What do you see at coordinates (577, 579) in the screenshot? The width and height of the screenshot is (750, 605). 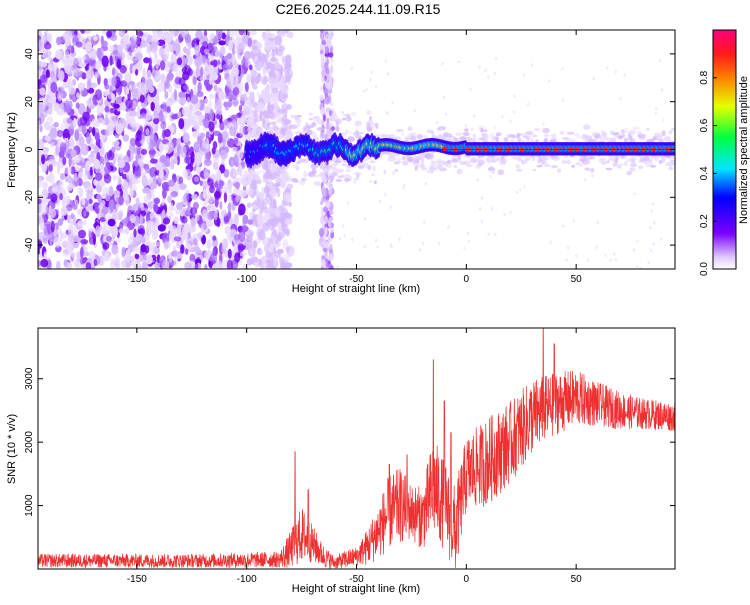 I see `snr-x-tick-label: 50` at bounding box center [577, 579].